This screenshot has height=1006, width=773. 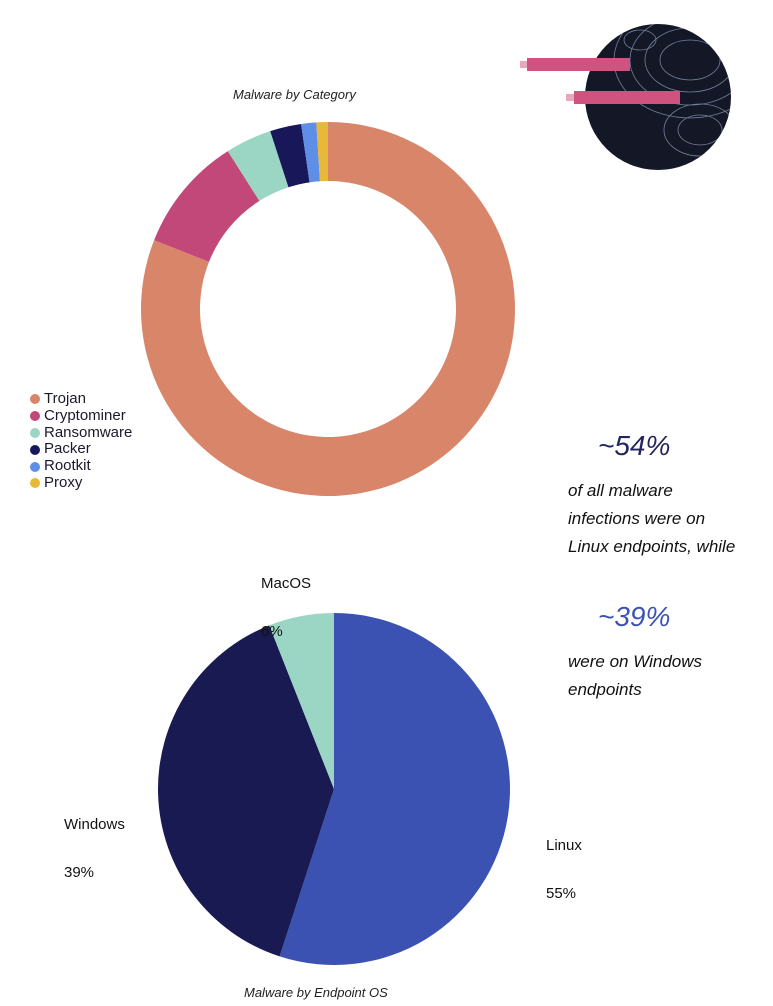 What do you see at coordinates (322, 152) in the screenshot?
I see `donut-slice-proxy` at bounding box center [322, 152].